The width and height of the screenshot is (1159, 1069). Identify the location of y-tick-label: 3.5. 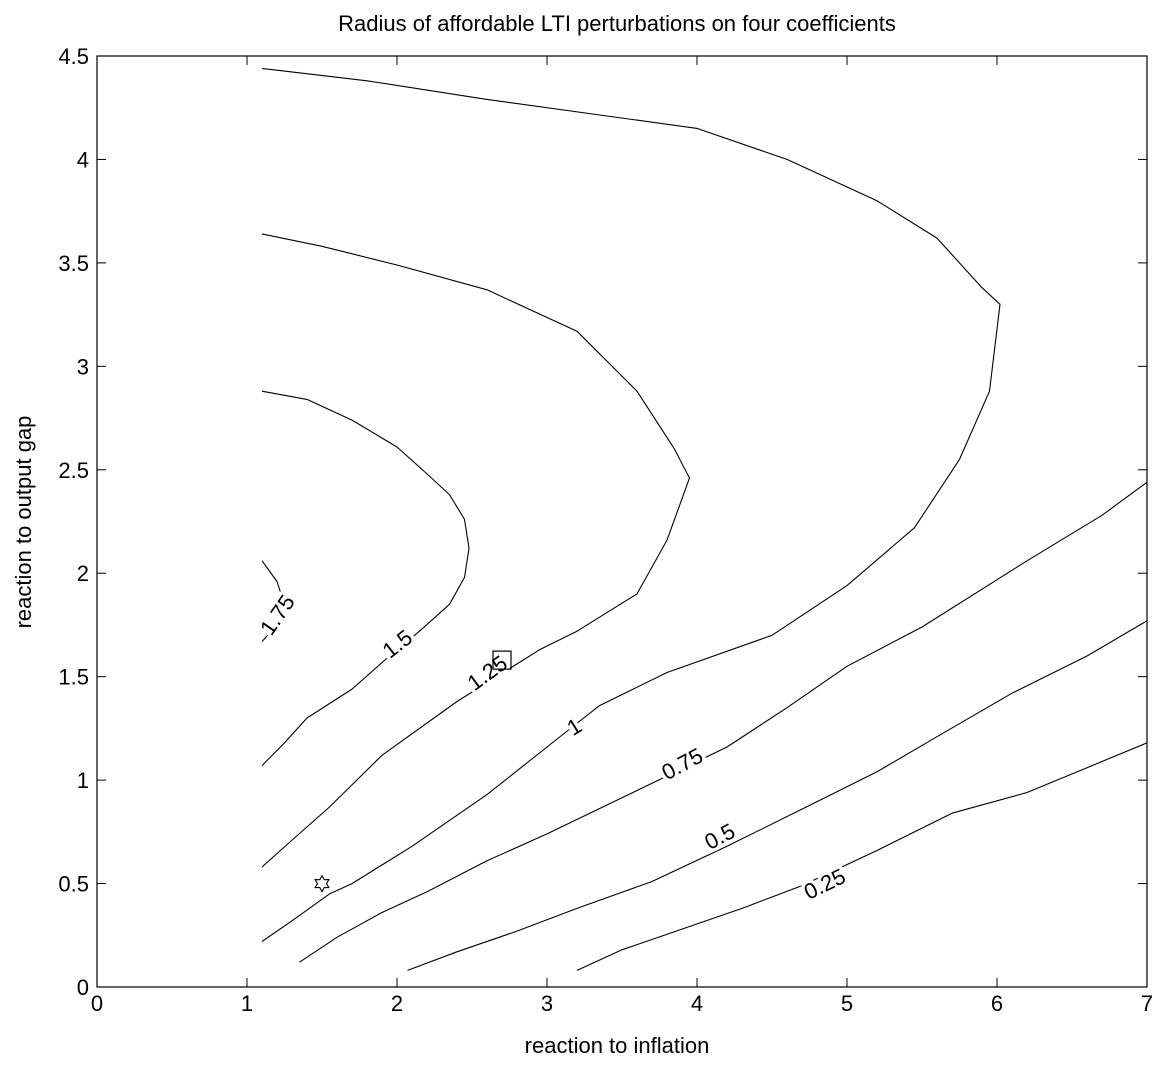
(73, 263).